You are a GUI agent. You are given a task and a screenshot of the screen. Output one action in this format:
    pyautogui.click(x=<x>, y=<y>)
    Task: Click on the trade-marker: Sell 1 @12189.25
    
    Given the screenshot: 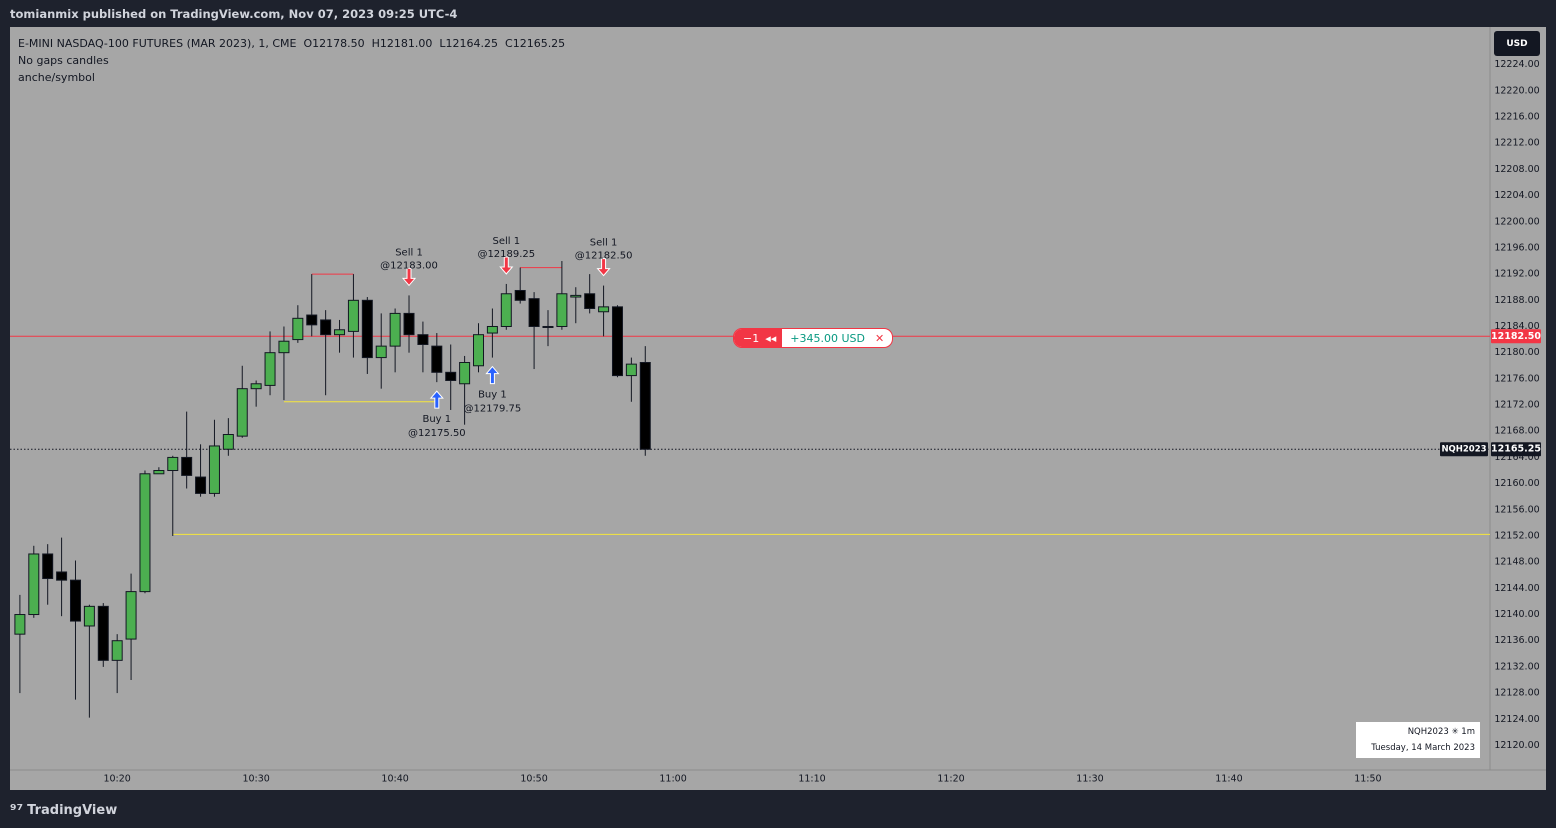 What is the action you would take?
    pyautogui.click(x=506, y=255)
    